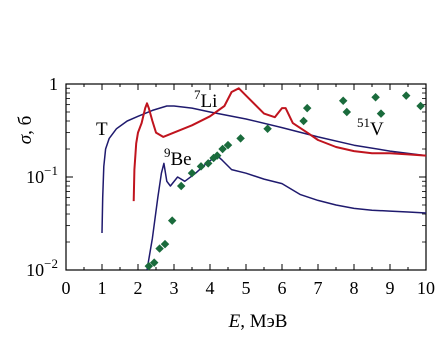 The image size is (438, 341). What do you see at coordinates (234, 321) in the screenshot?
I see `x-axis-label-symbol: E` at bounding box center [234, 321].